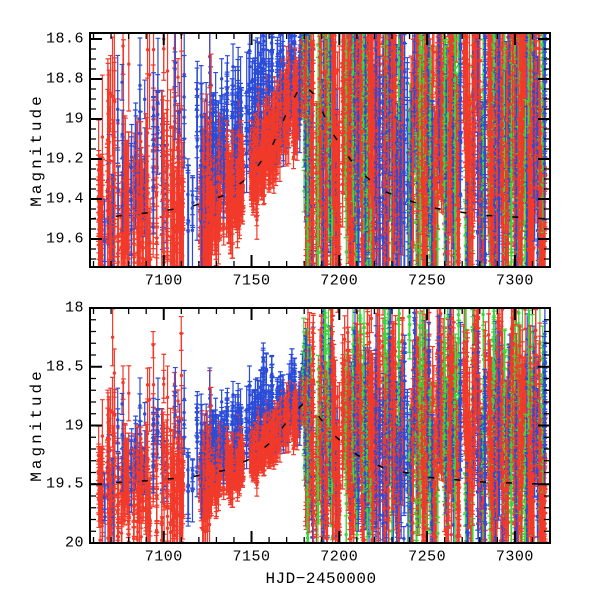 The image size is (600, 600). Describe the element at coordinates (339, 557) in the screenshot. I see `x-tick-label-bottom-7200: 7200` at that location.